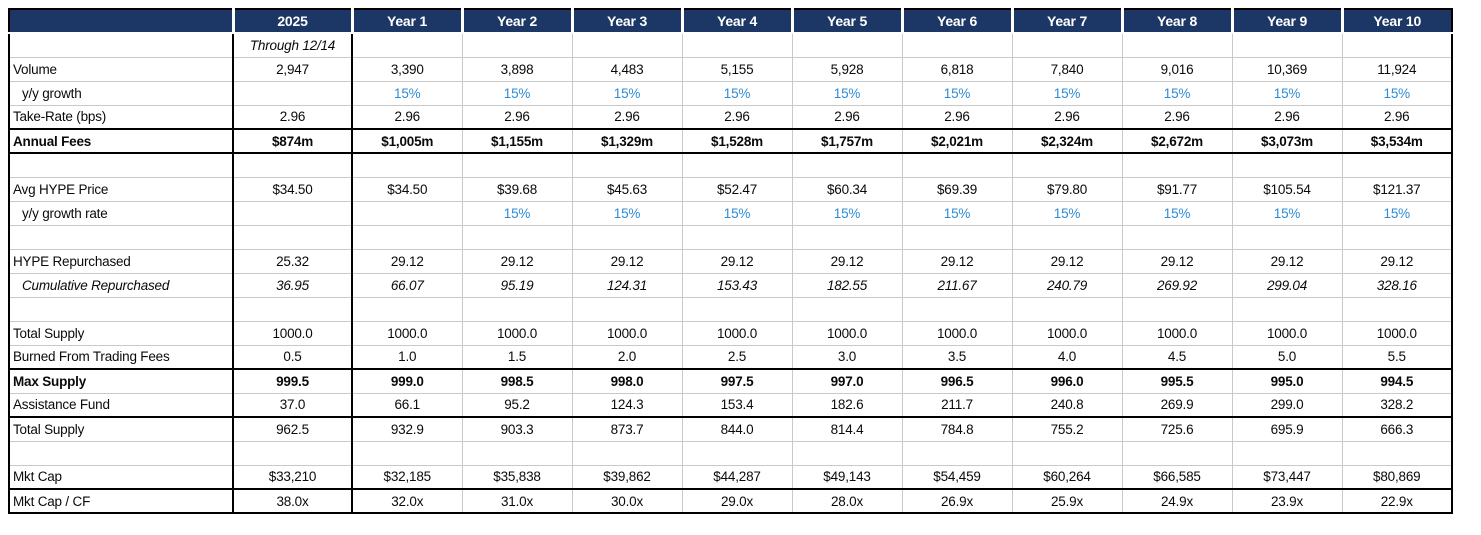  Describe the element at coordinates (627, 141) in the screenshot. I see `cell: $1,329m` at that location.